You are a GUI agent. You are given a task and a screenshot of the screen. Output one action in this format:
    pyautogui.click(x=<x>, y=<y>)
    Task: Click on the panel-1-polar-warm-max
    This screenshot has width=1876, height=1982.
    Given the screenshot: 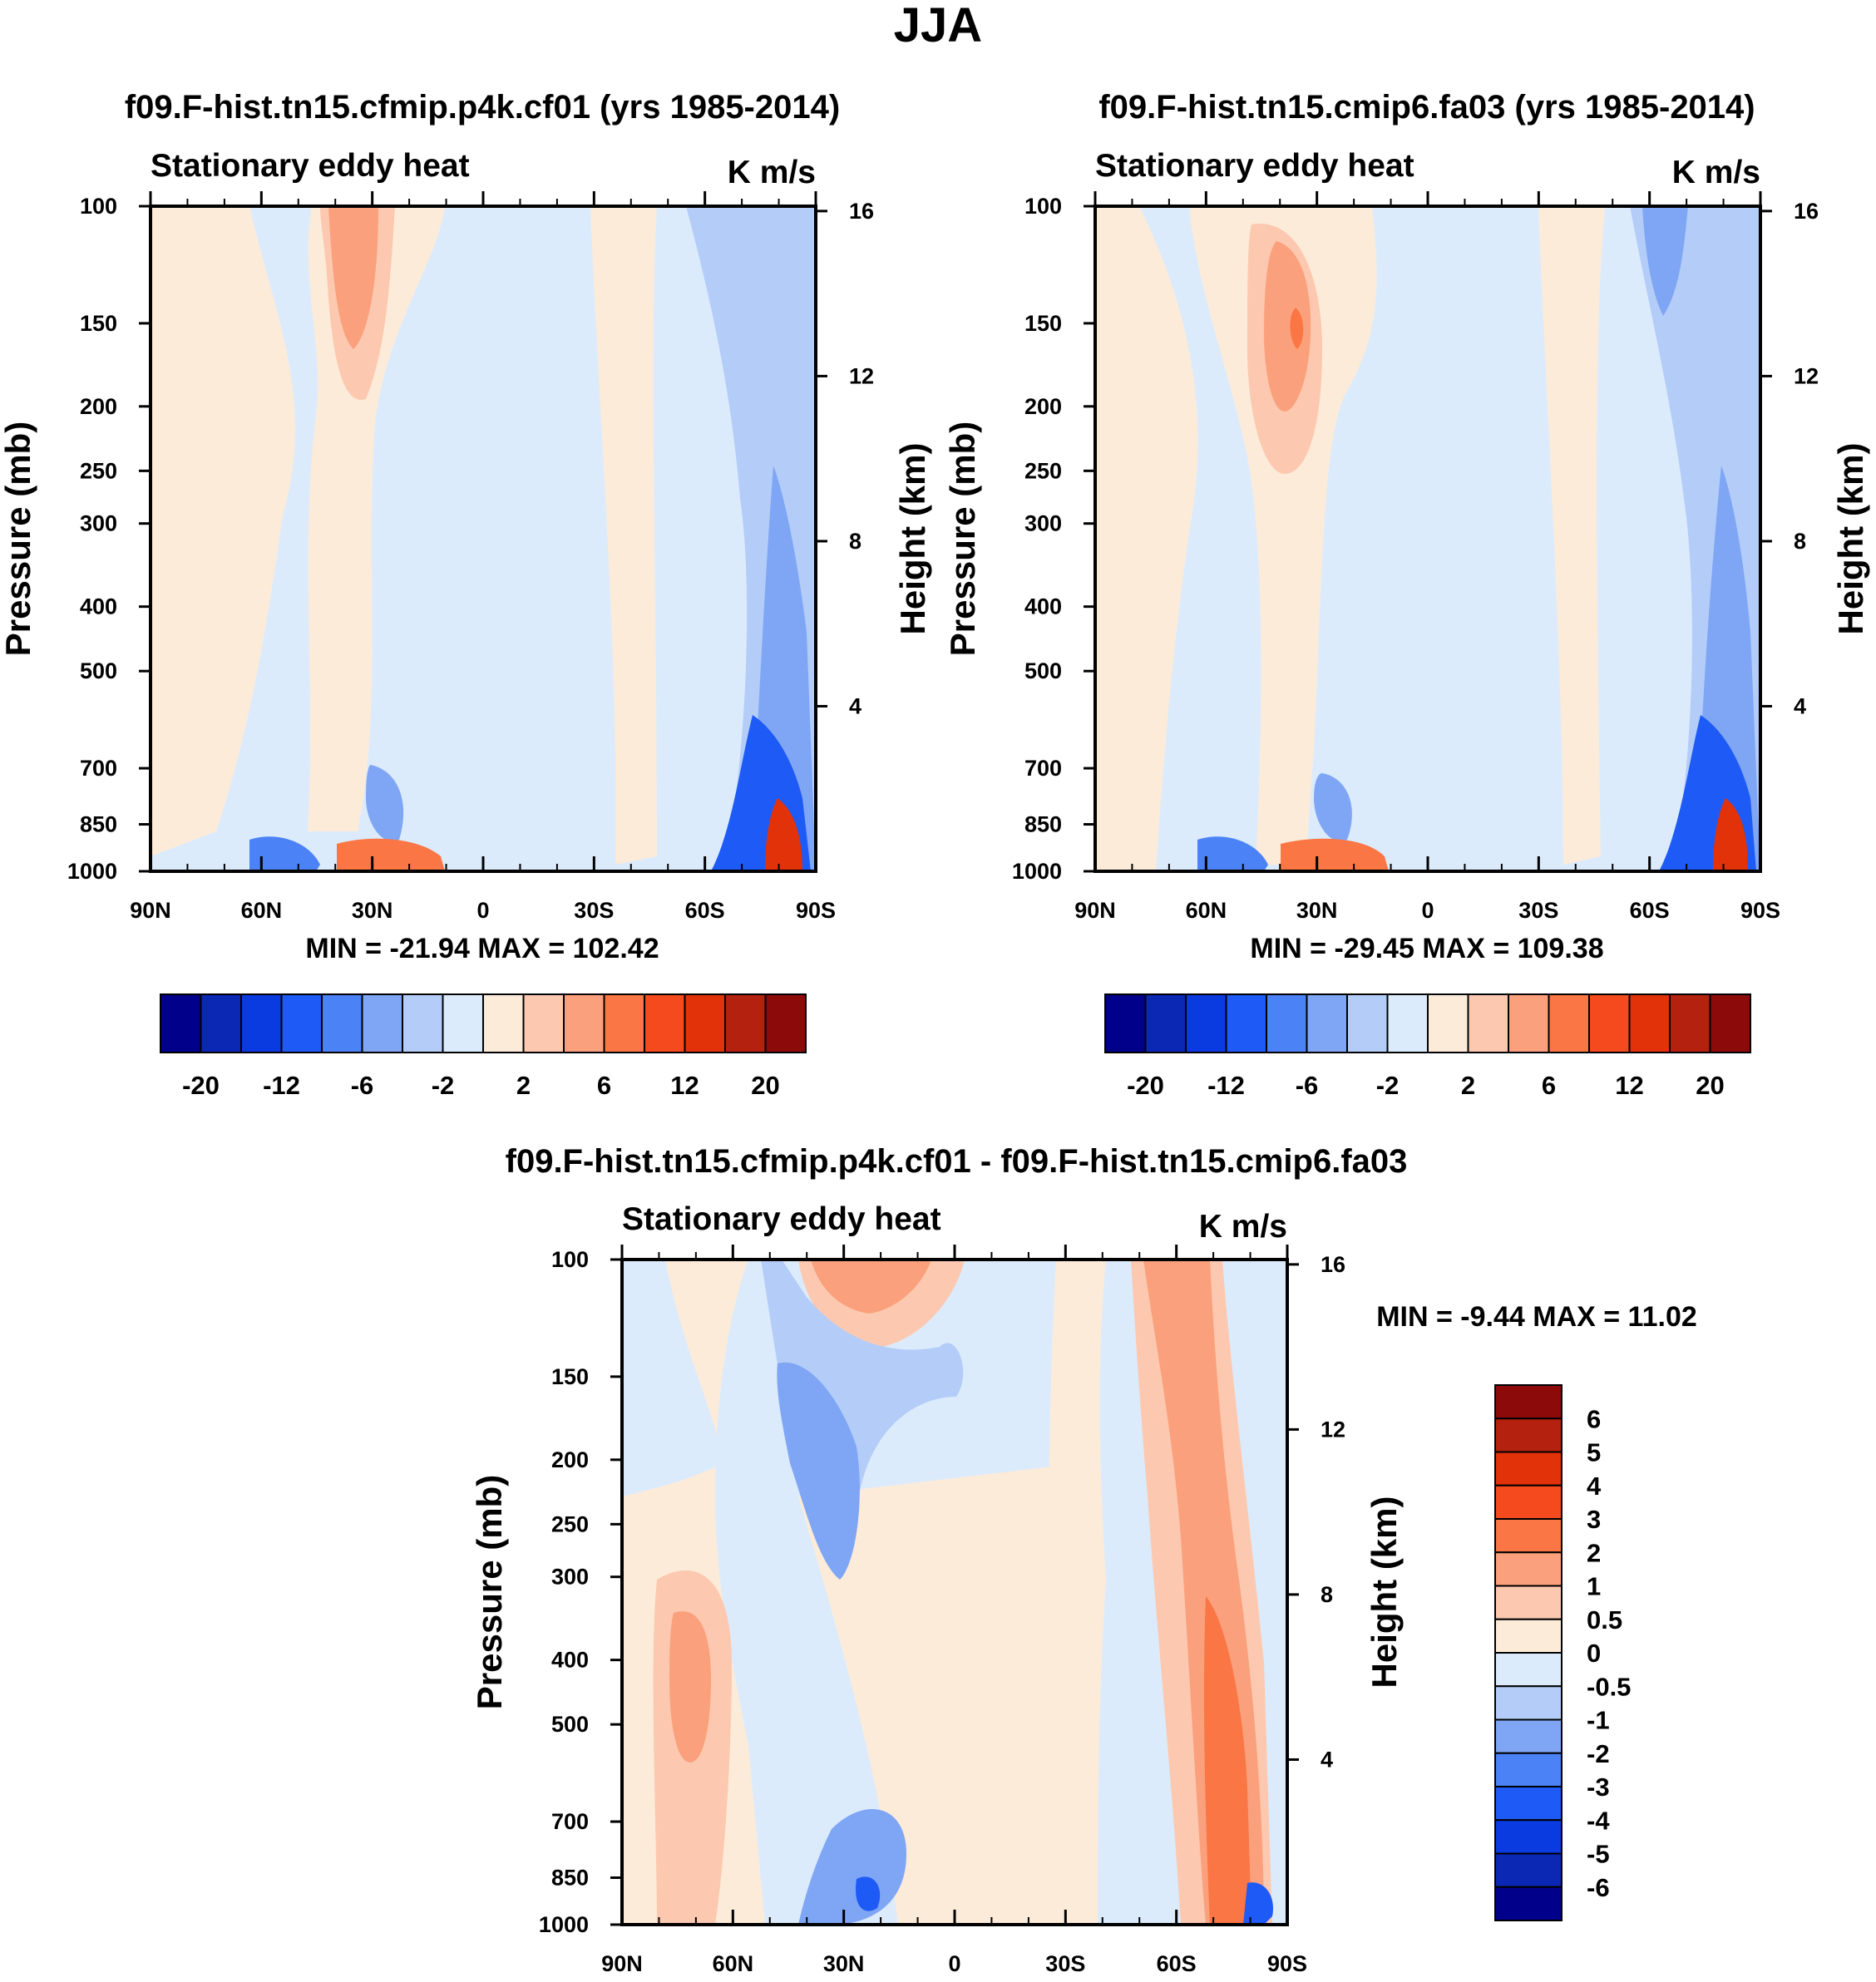 What is the action you would take?
    pyautogui.click(x=783, y=834)
    